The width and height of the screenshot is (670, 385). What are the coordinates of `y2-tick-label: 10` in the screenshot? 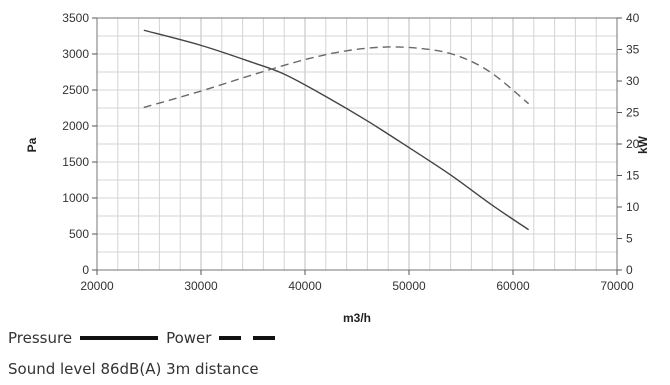 It's located at (633, 207).